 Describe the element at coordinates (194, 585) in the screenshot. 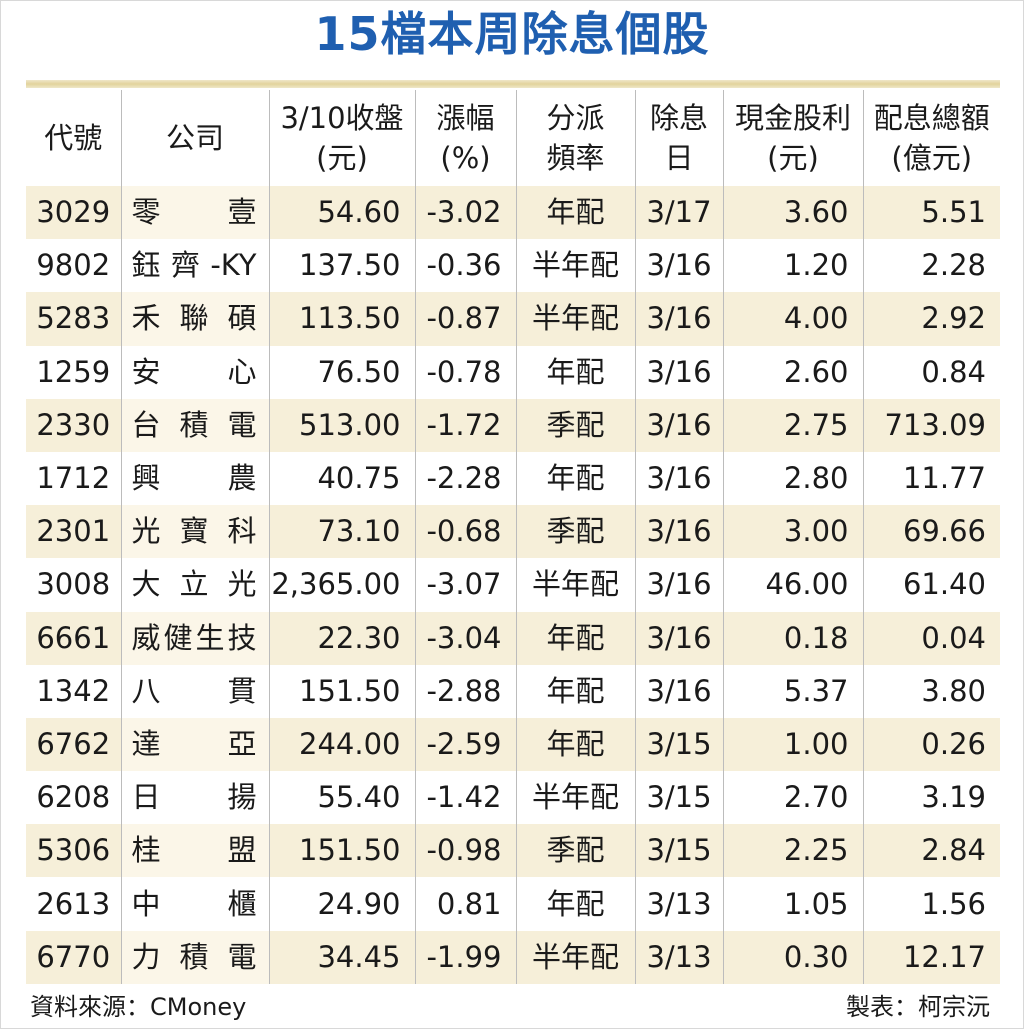

I see `company-cell: 大立光` at that location.